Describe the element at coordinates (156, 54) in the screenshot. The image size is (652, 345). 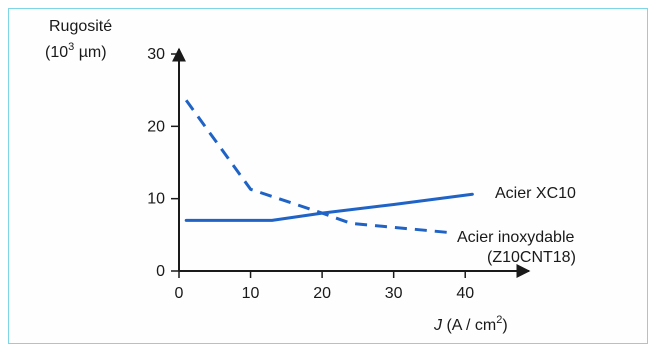
I see `y-tick-label: 30` at that location.